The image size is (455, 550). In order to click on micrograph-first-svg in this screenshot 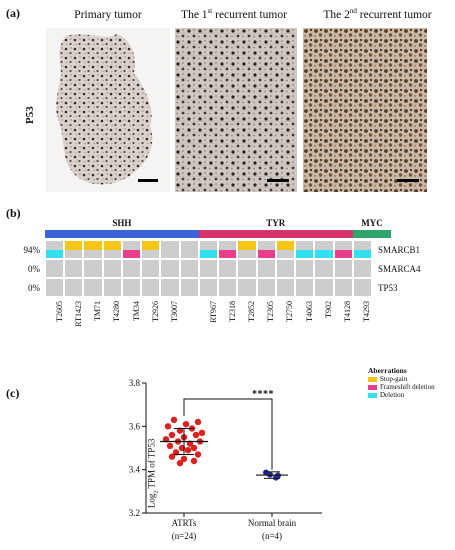, I will do `click(236, 110)`.